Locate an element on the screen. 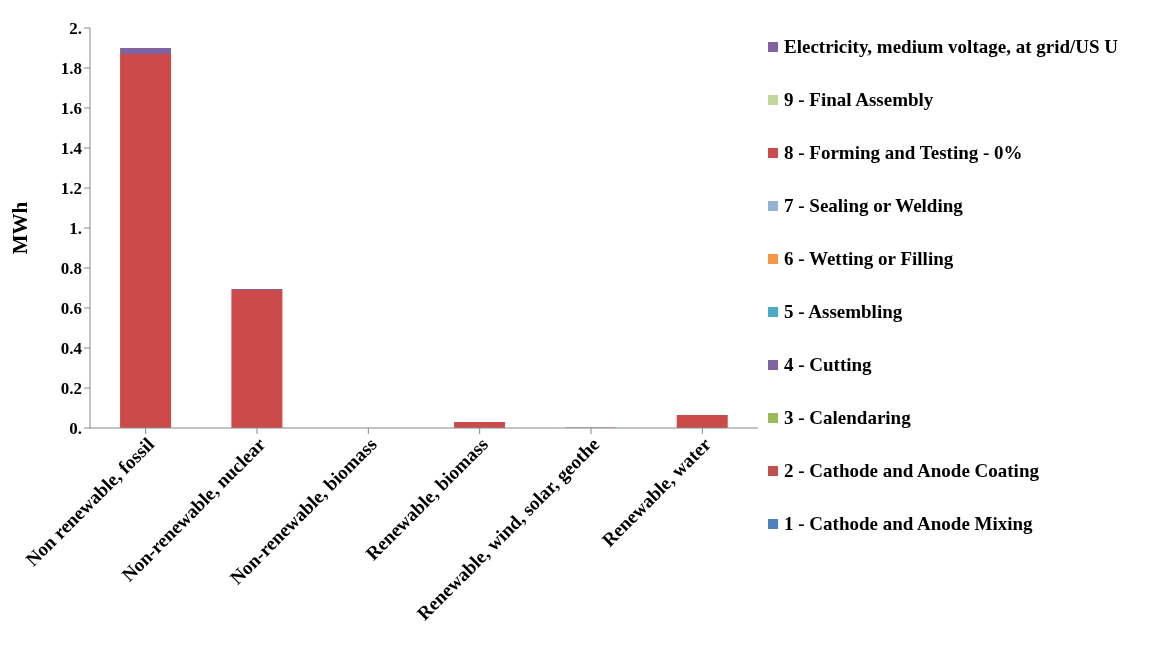 Image resolution: width=1161 pixels, height=661 pixels. legend-label: 3 - Calendaring is located at coordinates (847, 418).